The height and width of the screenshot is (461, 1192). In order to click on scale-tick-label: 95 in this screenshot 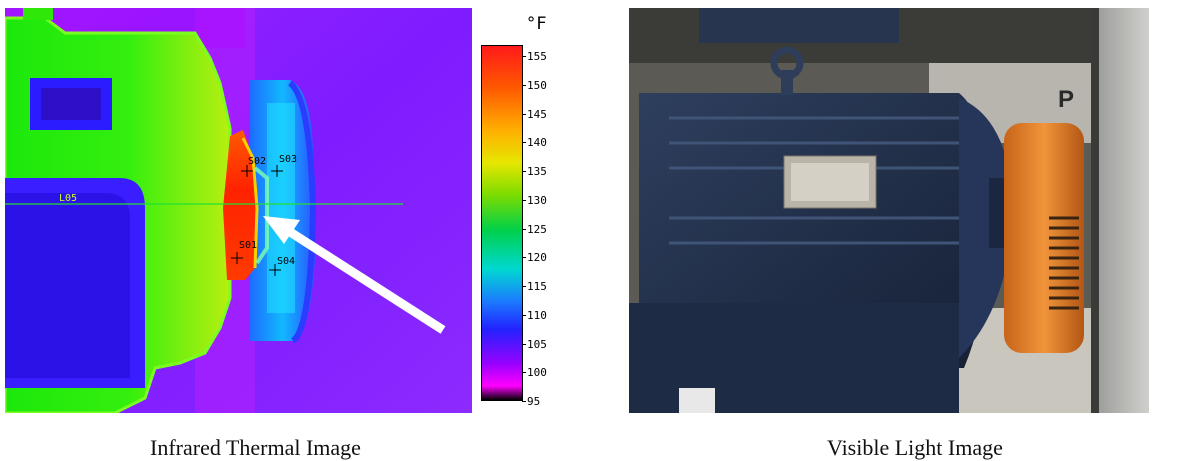, I will do `click(531, 401)`.